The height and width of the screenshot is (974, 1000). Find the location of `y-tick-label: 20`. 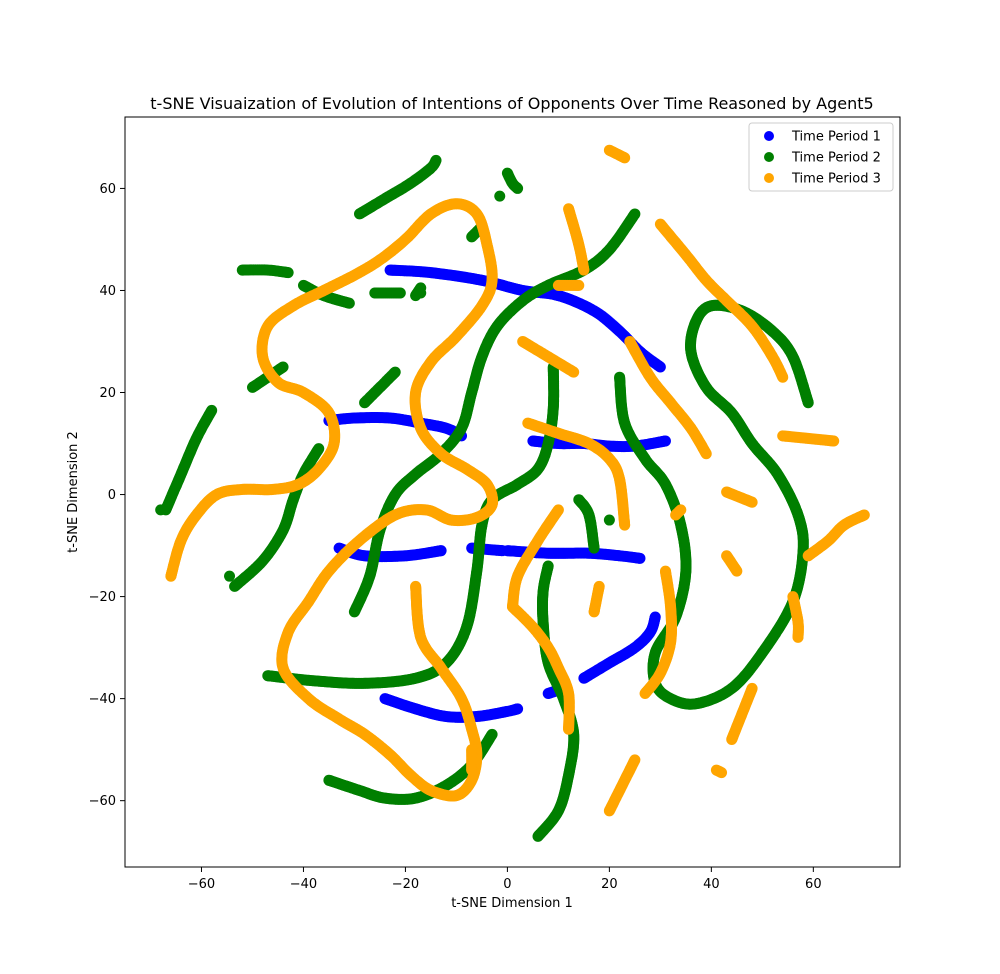

y-tick-label: 20 is located at coordinates (107, 393).